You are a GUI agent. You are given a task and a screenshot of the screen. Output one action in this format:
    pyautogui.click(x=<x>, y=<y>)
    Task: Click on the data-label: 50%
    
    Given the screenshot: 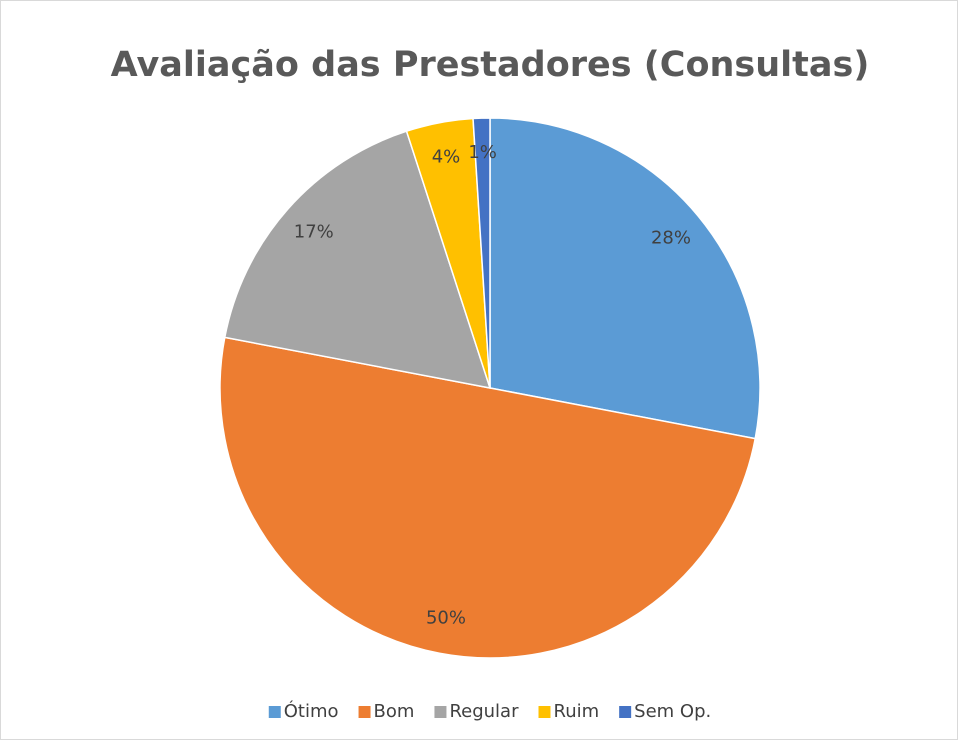 What is the action you would take?
    pyautogui.click(x=446, y=618)
    